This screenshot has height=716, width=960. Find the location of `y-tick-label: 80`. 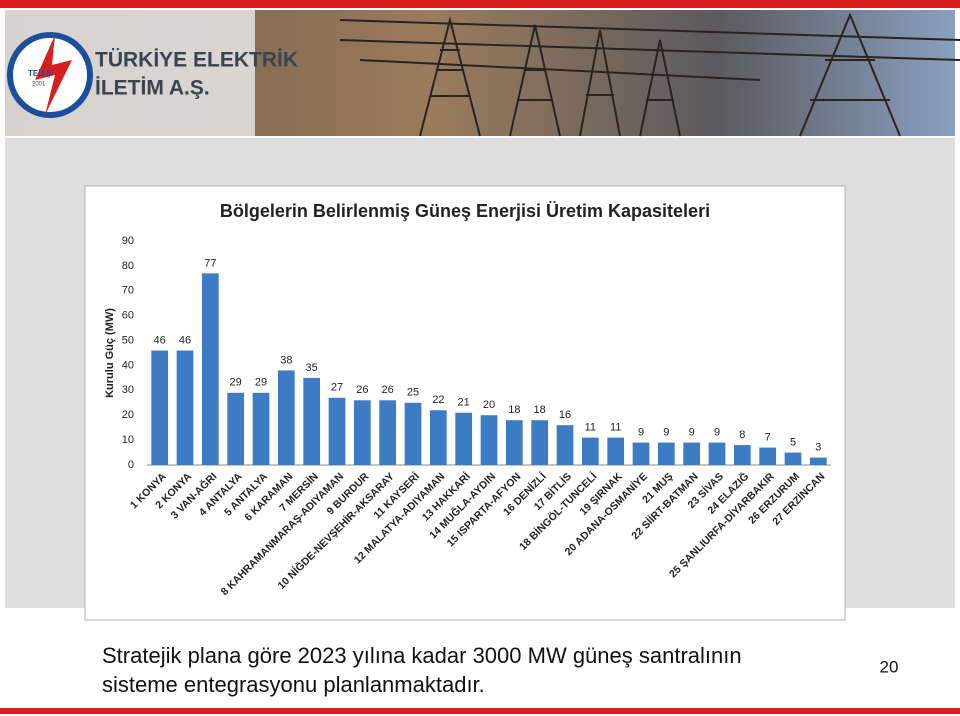

y-tick-label: 80 is located at coordinates (128, 266).